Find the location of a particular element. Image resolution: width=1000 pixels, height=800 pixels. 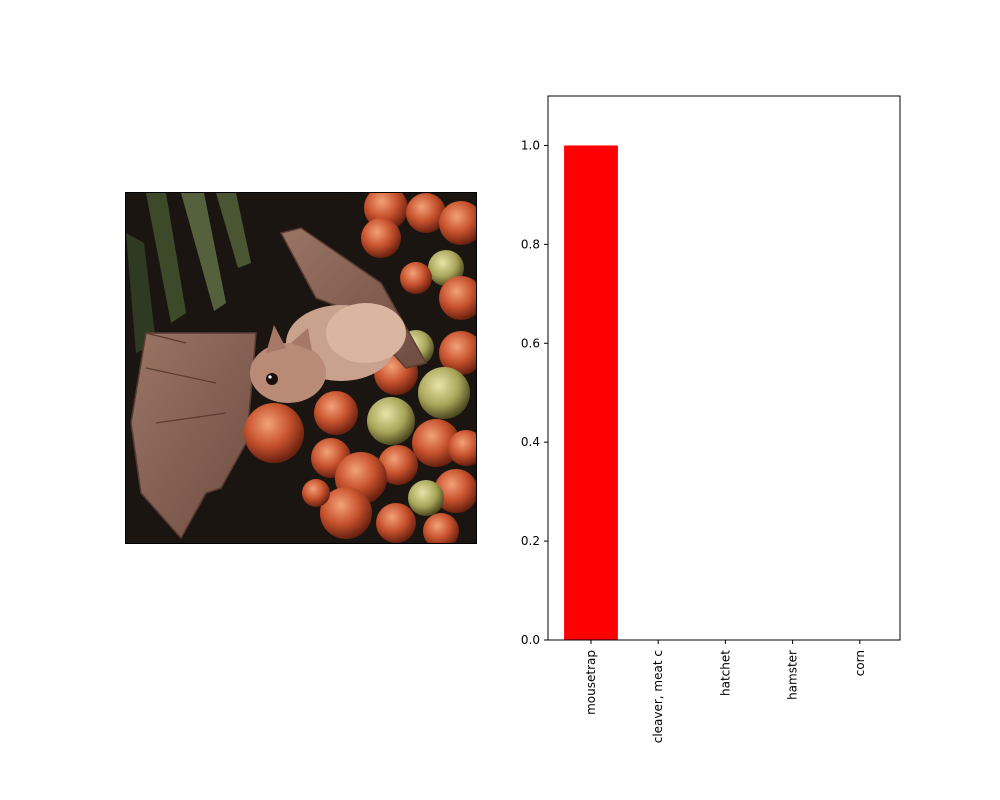

y-axis: 0.0 0.2 0.4 0.6 0.8 1.0 is located at coordinates (534, 392).